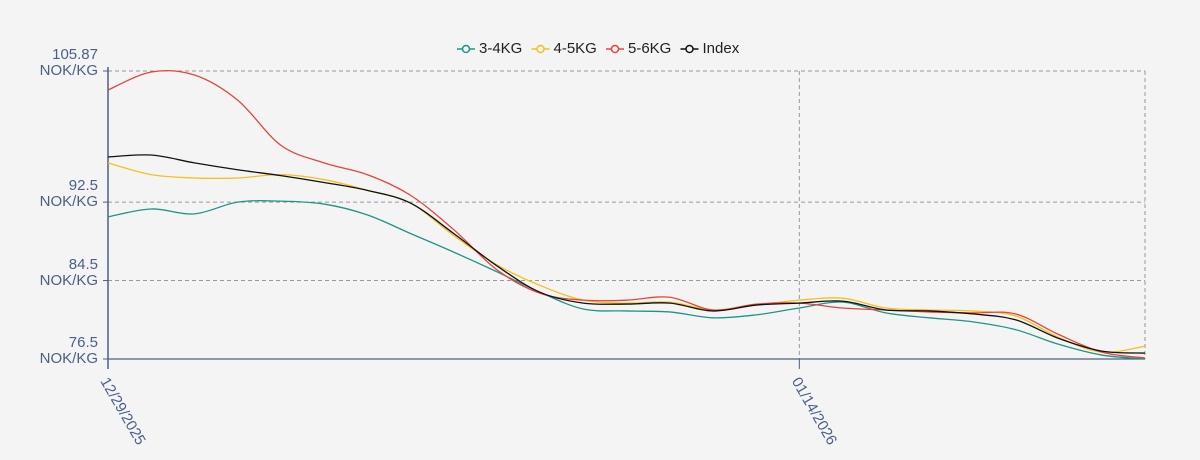 The image size is (1200, 460). Describe the element at coordinates (575, 48) in the screenshot. I see `legend-label: 4-5KG` at that location.